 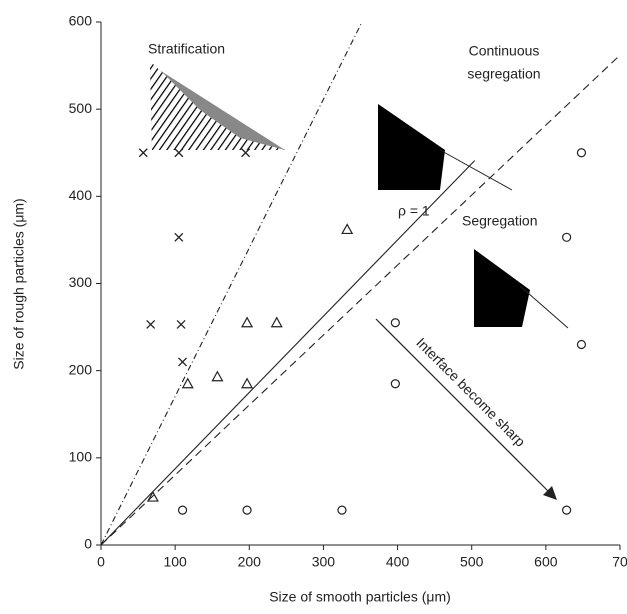 What do you see at coordinates (250, 562) in the screenshot?
I see `x-tick-label: 200` at bounding box center [250, 562].